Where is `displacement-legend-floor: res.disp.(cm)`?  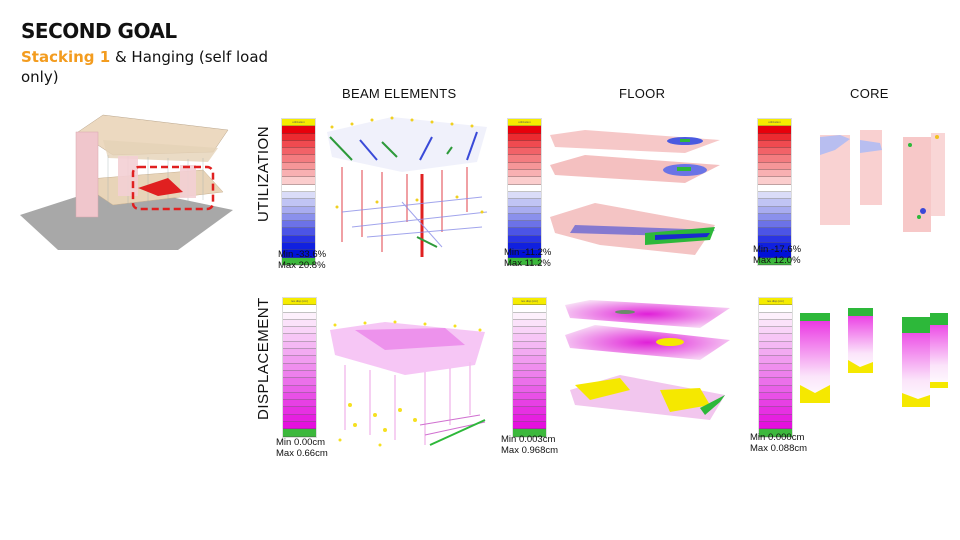 displacement-legend-floor: res.disp.(cm) is located at coordinates (529, 367).